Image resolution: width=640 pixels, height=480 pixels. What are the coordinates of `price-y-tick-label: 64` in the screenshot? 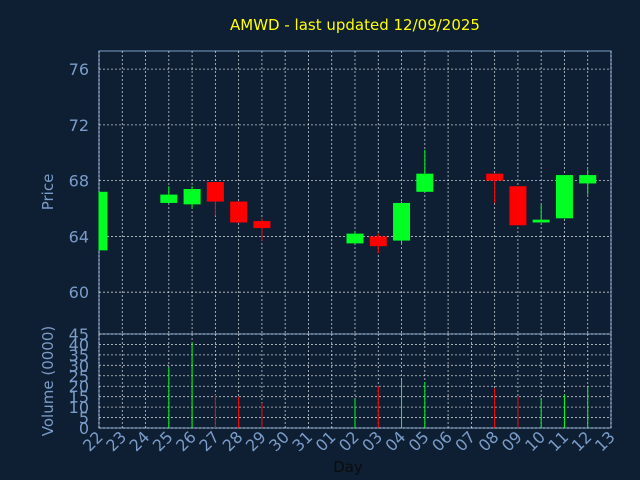 It's located at (79, 236).